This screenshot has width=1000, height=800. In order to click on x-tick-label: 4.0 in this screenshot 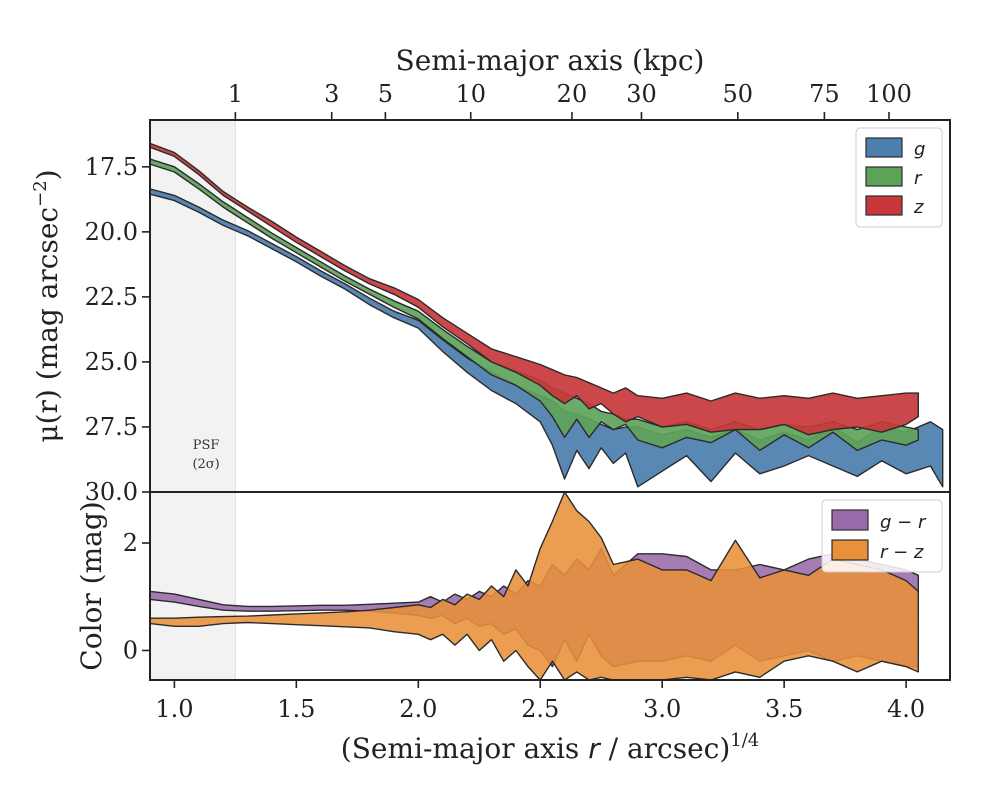, I will do `click(906, 709)`.